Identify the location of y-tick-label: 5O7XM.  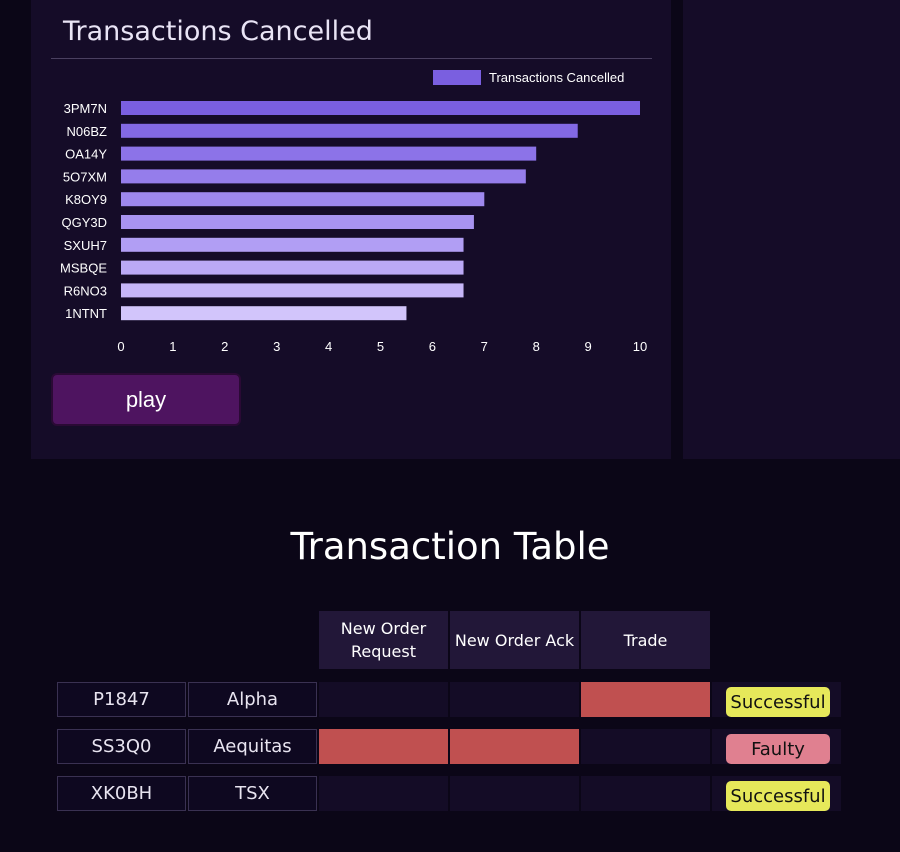
(85, 176).